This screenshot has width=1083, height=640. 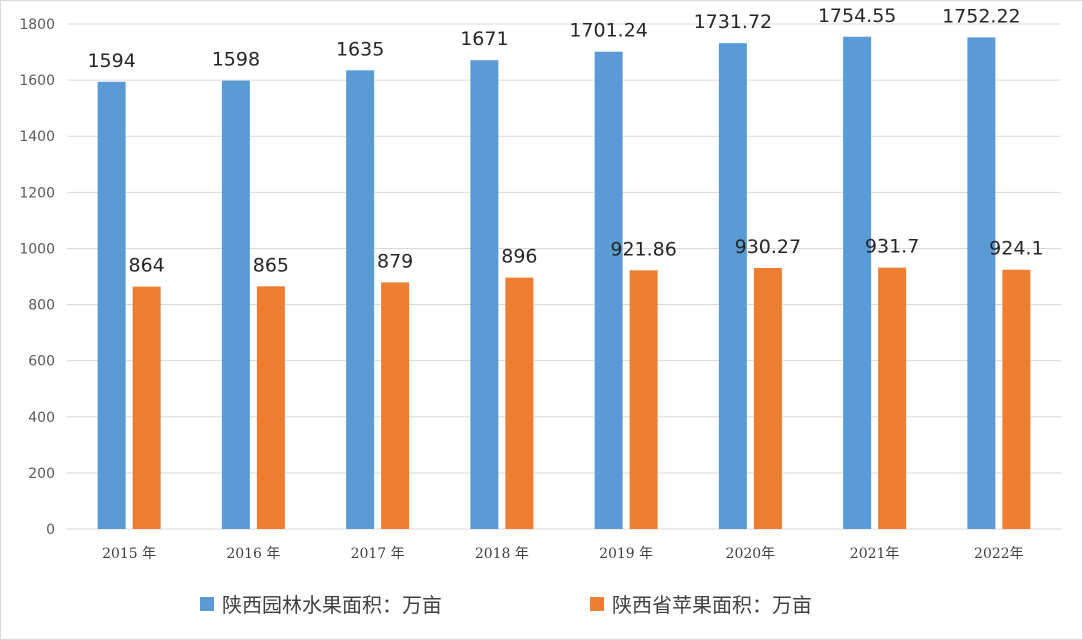 What do you see at coordinates (37, 25) in the screenshot?
I see `y-tick-label: 1800` at bounding box center [37, 25].